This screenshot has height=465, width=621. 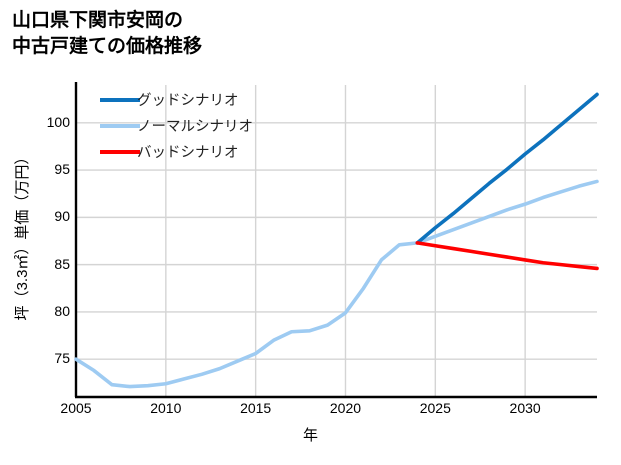 I want to click on y-tick-label: 80, so click(x=62, y=310).